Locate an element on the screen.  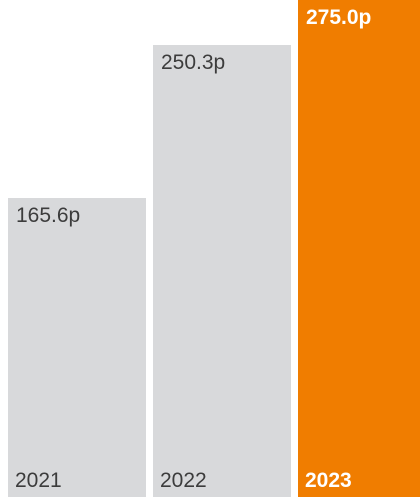
bar-value-label: 250.3p is located at coordinates (193, 62).